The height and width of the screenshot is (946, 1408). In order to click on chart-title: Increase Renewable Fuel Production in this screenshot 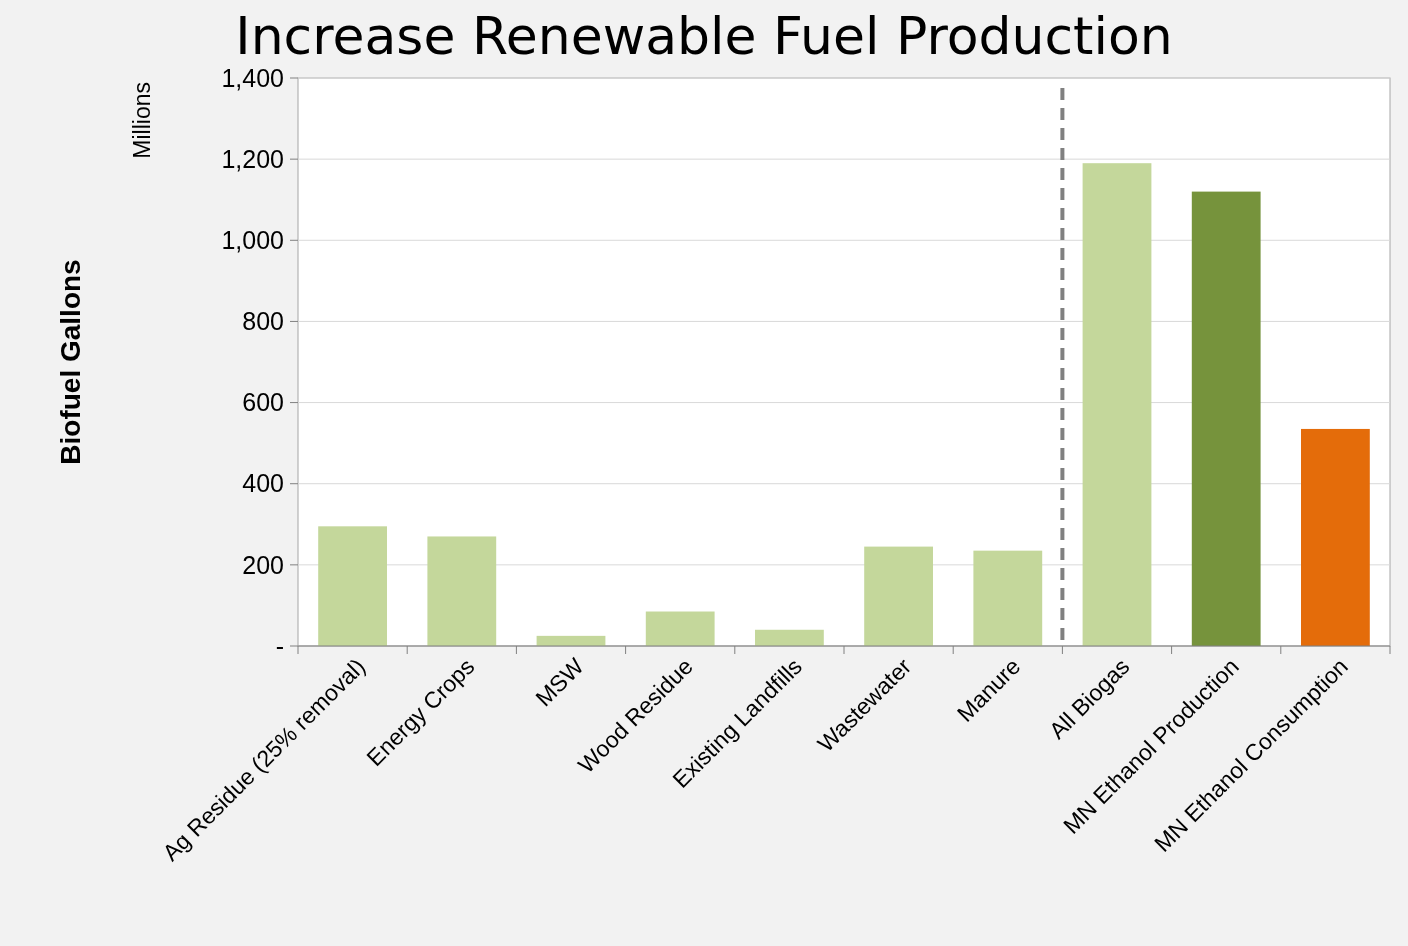, I will do `click(704, 36)`.